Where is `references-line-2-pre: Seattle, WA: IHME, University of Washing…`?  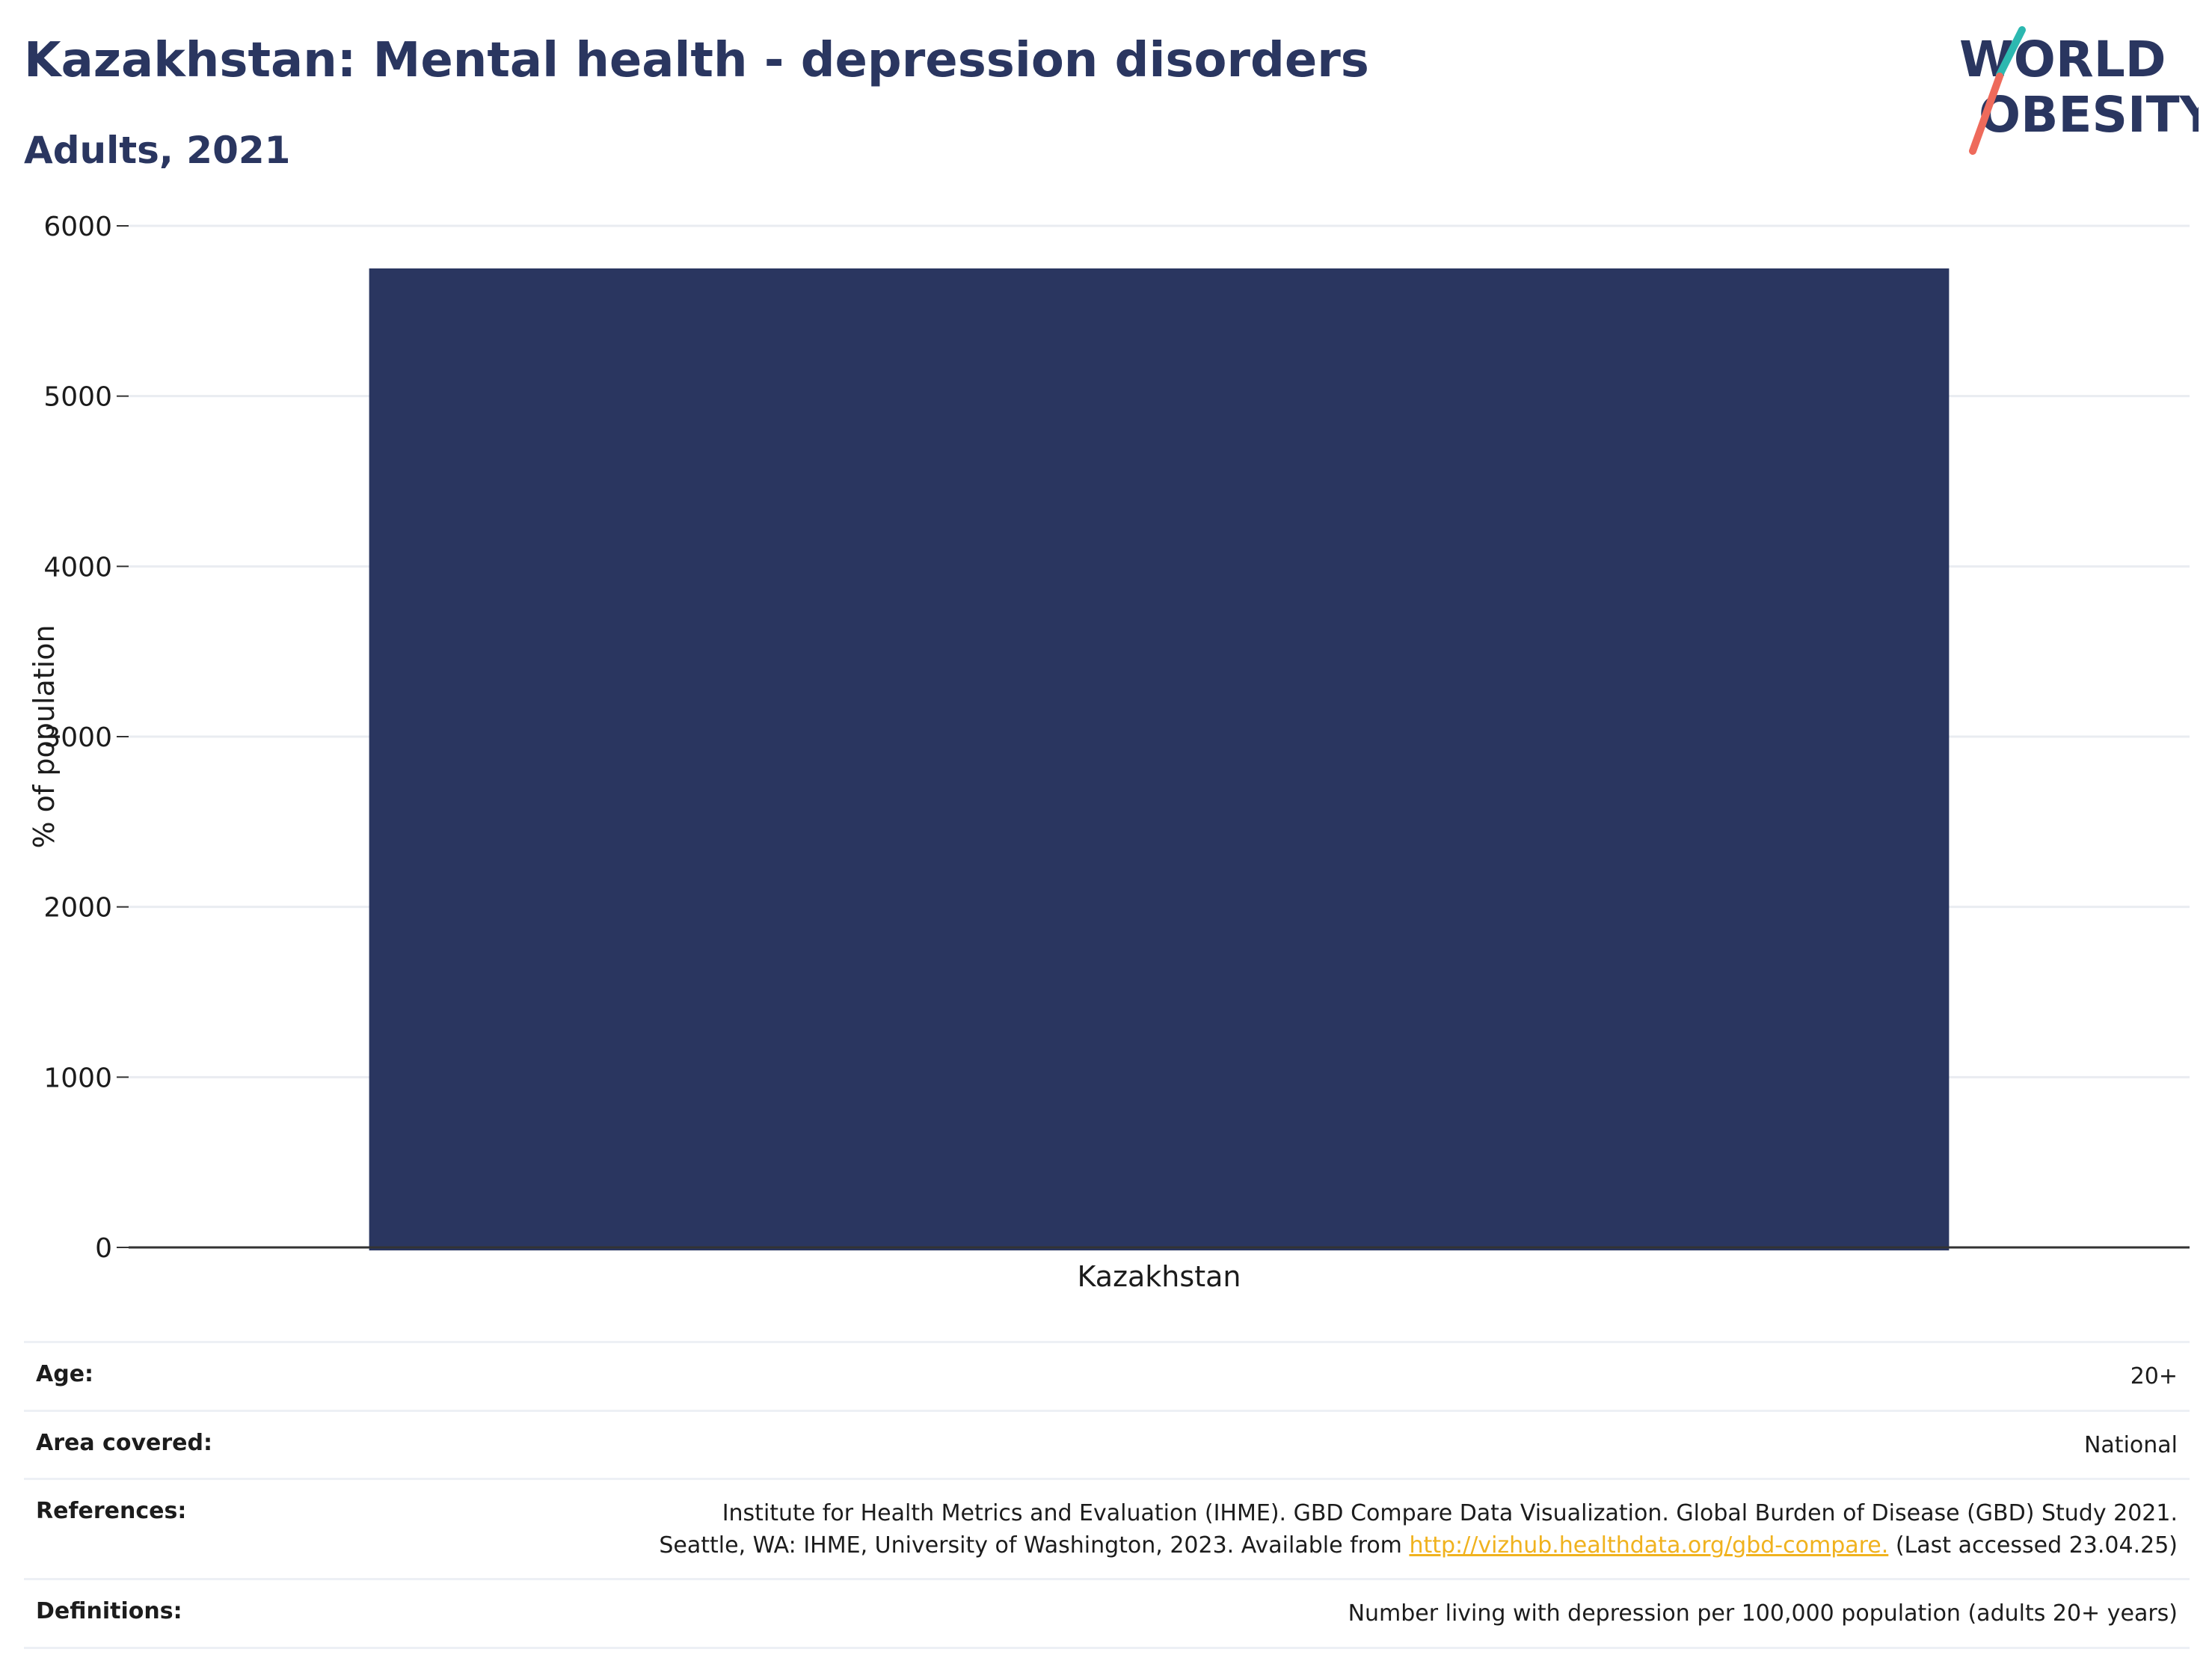
references-line-2-pre: Seattle, WA: IHME, University of Washing… is located at coordinates (1034, 1545).